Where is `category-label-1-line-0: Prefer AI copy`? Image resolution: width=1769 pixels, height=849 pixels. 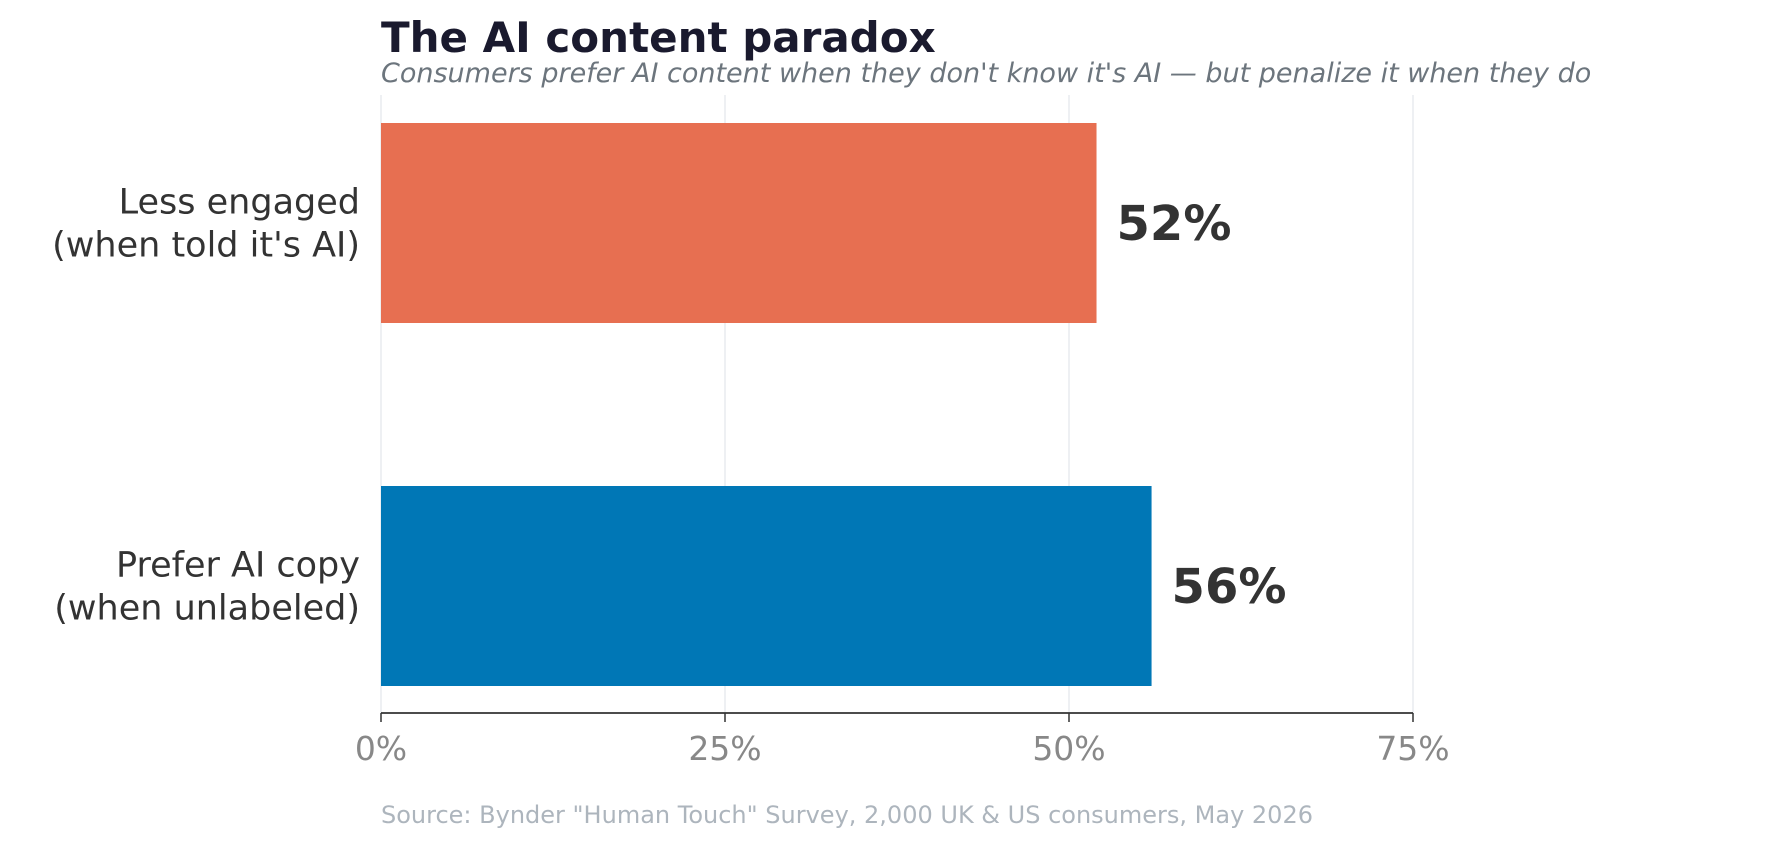 category-label-1-line-0: Prefer AI copy is located at coordinates (238, 566).